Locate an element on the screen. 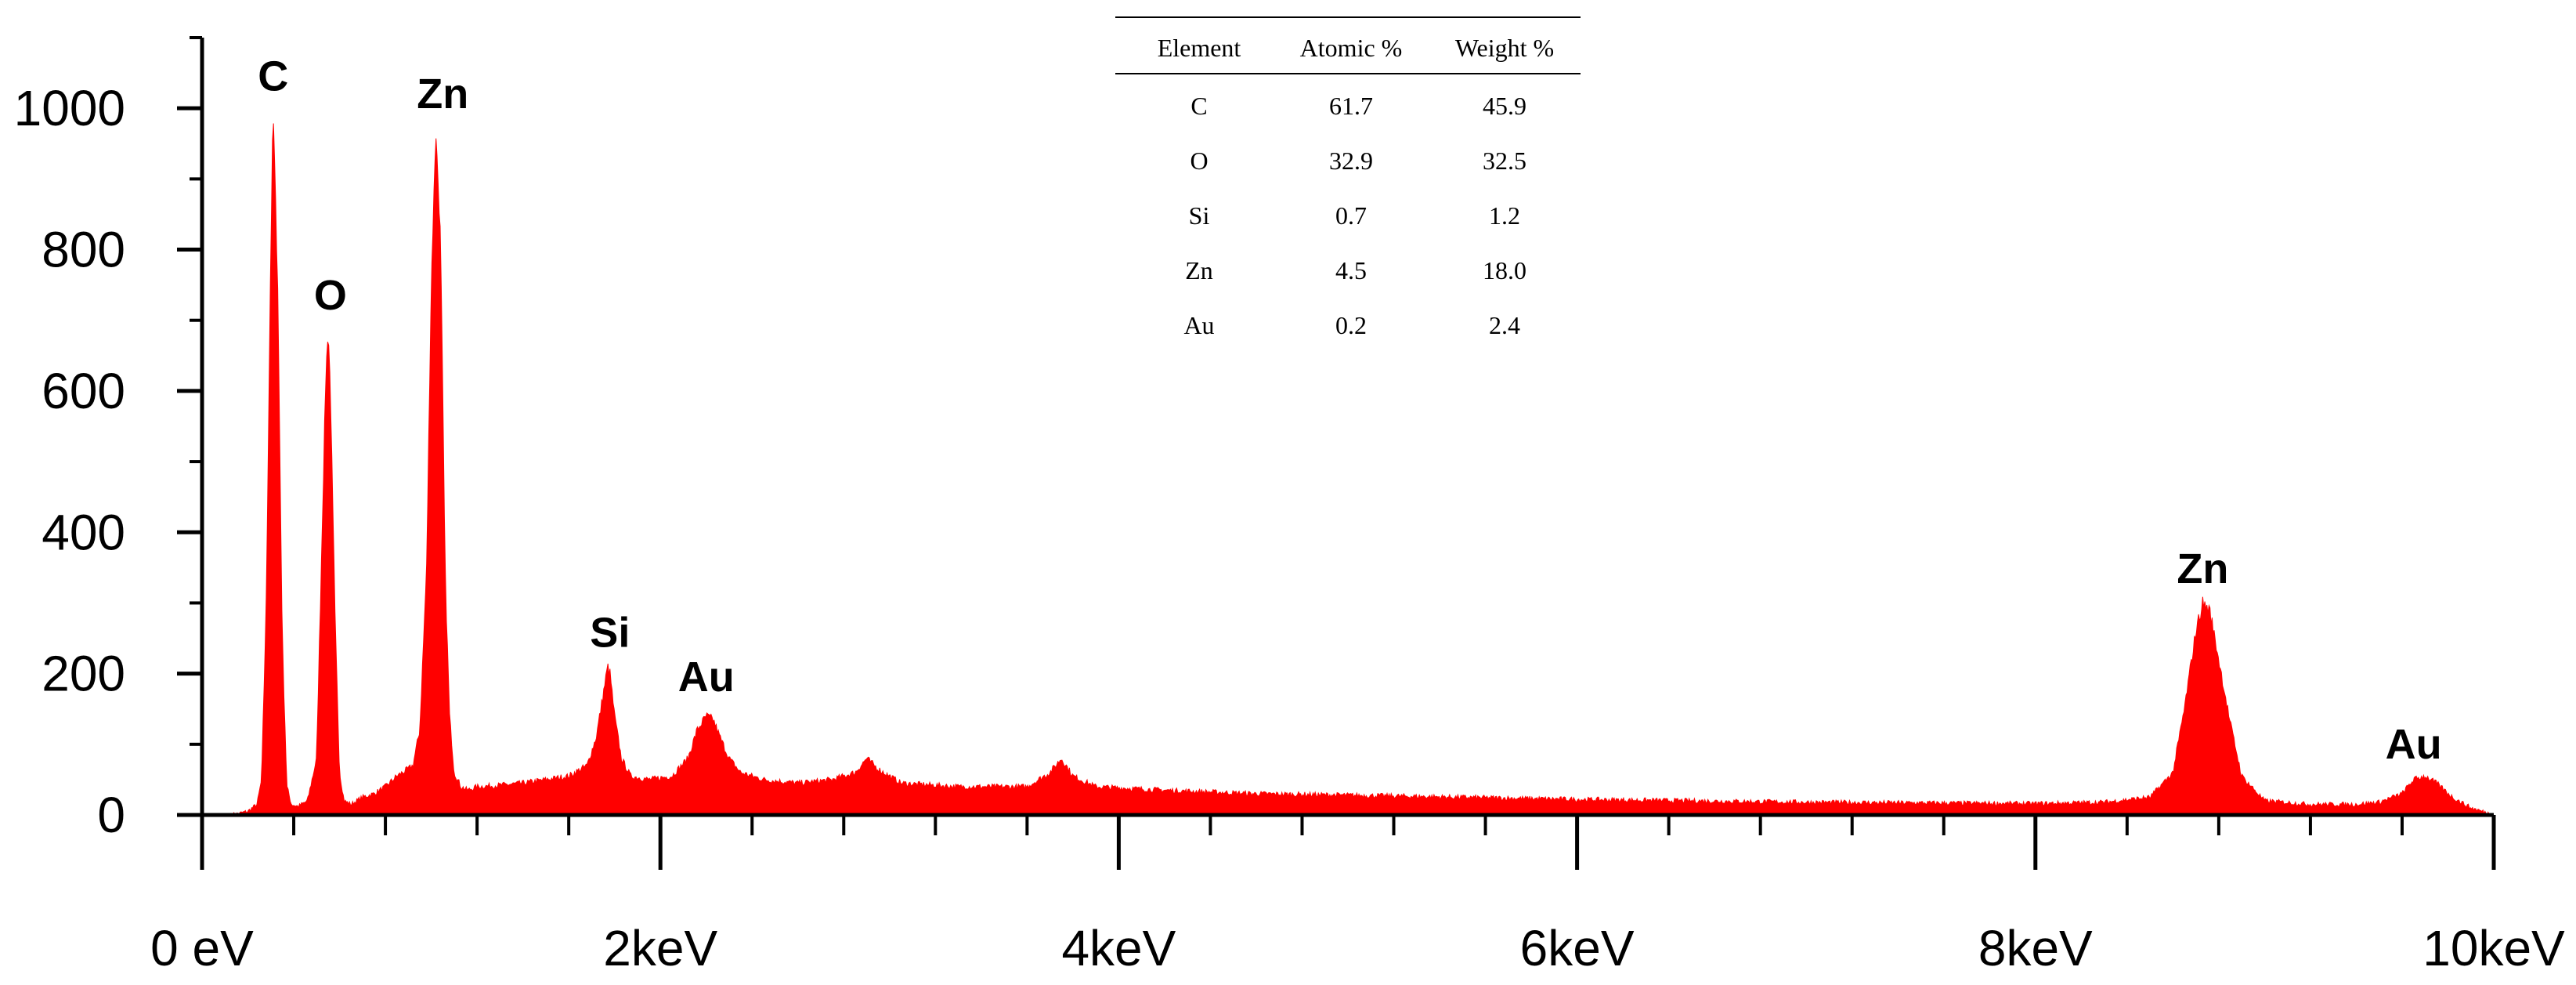  peak-label: C is located at coordinates (273, 76).